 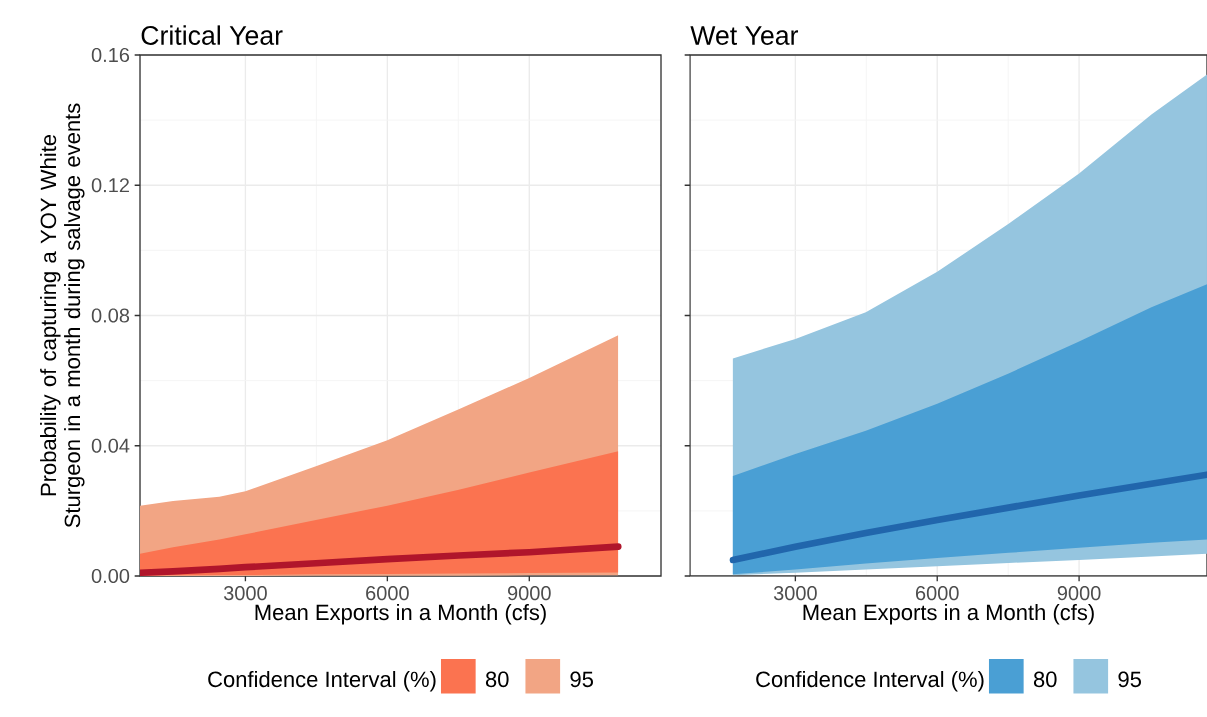 I want to click on y-tick-label: 0.00, so click(x=110, y=576).